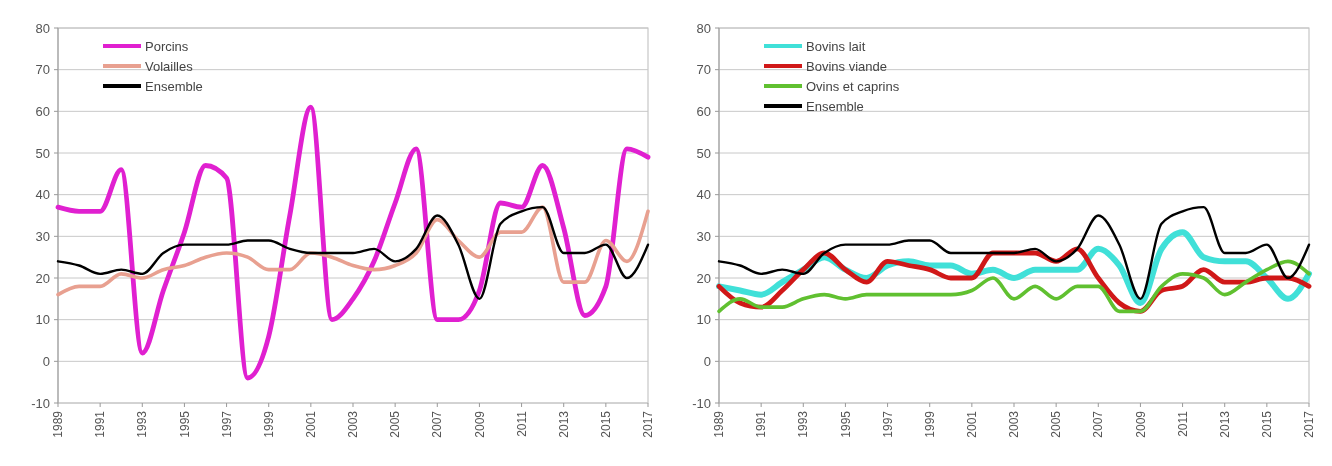  What do you see at coordinates (167, 46) in the screenshot?
I see `legend-label: Porcins` at bounding box center [167, 46].